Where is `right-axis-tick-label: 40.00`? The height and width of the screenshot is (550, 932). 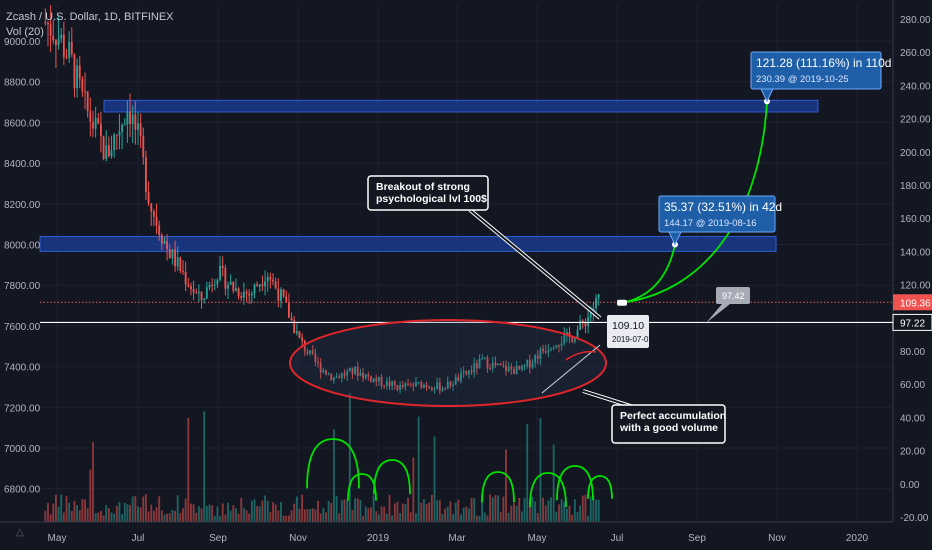
right-axis-tick-label: 40.00 is located at coordinates (912, 418).